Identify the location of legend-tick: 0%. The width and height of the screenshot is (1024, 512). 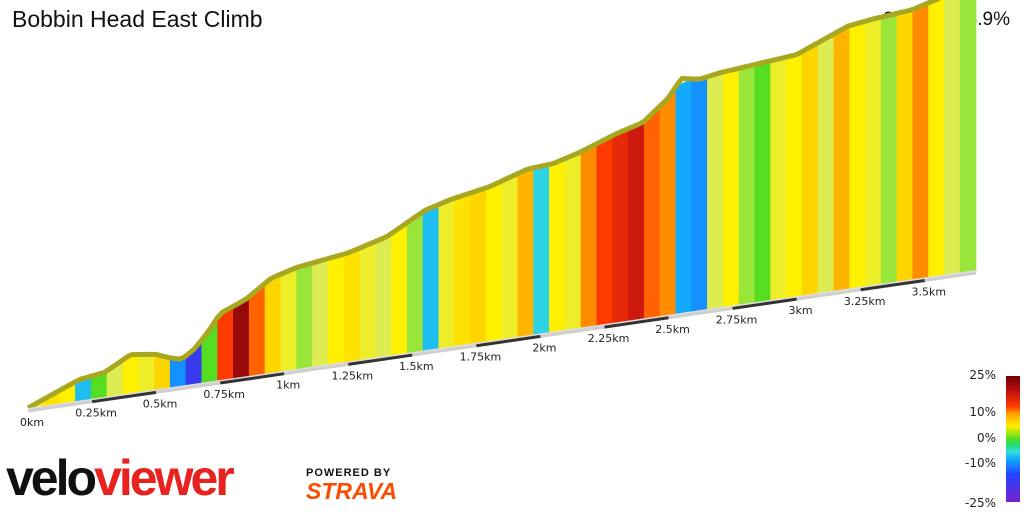
(986, 438).